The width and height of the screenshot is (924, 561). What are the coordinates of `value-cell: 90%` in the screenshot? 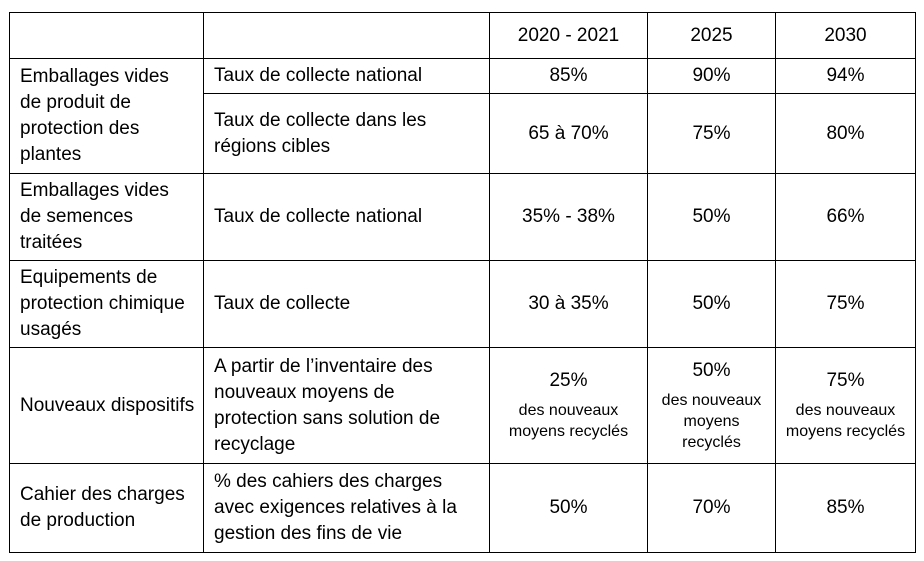 It's located at (711, 76).